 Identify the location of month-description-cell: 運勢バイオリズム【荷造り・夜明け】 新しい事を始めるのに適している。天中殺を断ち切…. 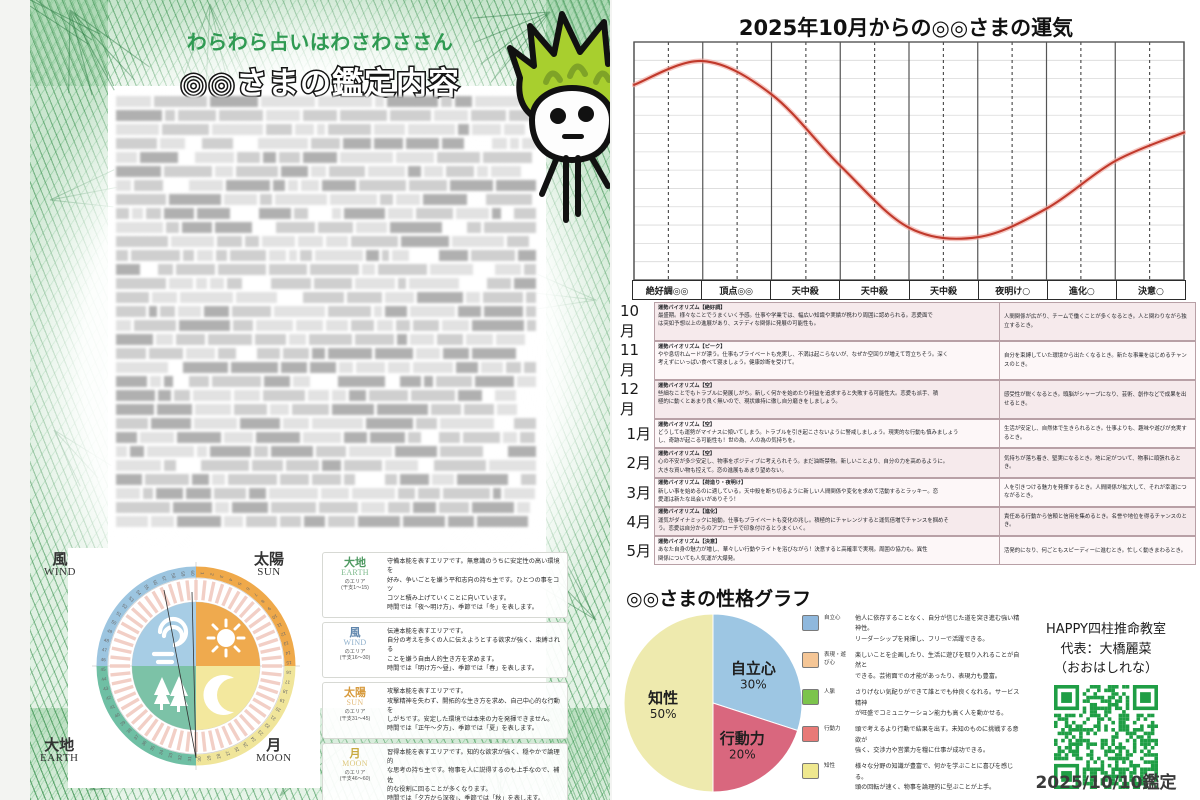
(827, 492).